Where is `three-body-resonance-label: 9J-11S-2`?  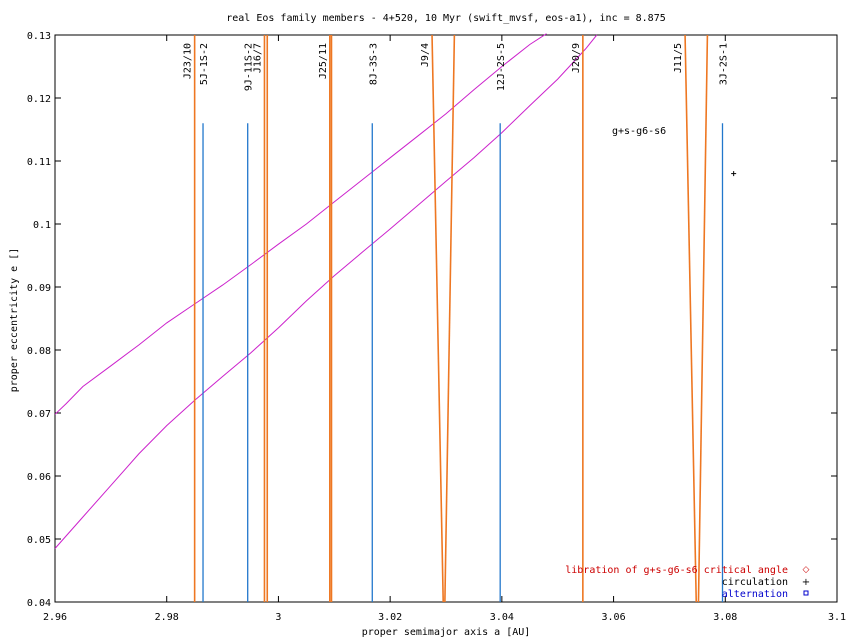
three-body-resonance-label: 9J-11S-2 is located at coordinates (249, 67).